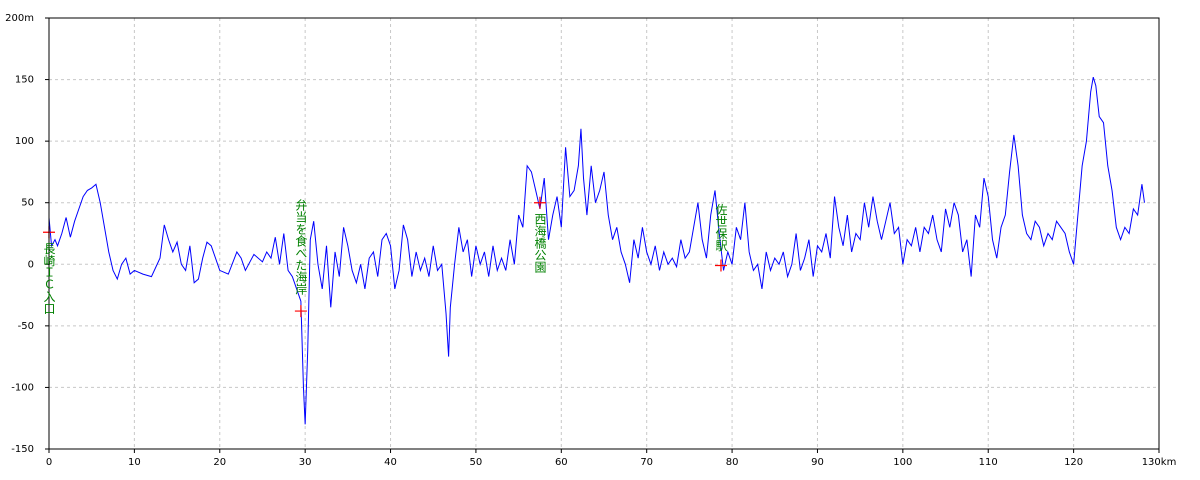 This screenshot has width=1200, height=480. Describe the element at coordinates (732, 462) in the screenshot. I see `x-tick-label: 80` at that location.